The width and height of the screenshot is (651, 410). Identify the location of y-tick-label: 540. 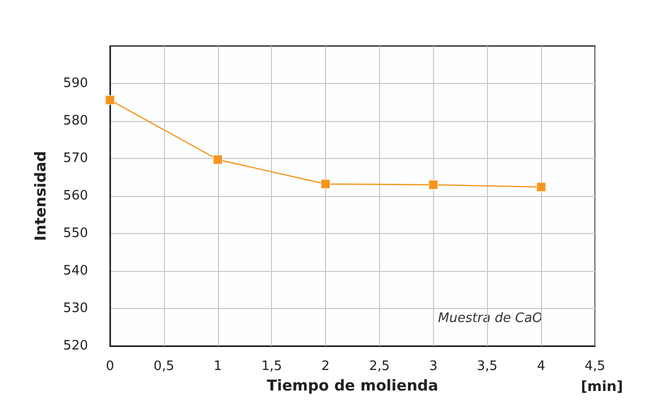
(75, 271).